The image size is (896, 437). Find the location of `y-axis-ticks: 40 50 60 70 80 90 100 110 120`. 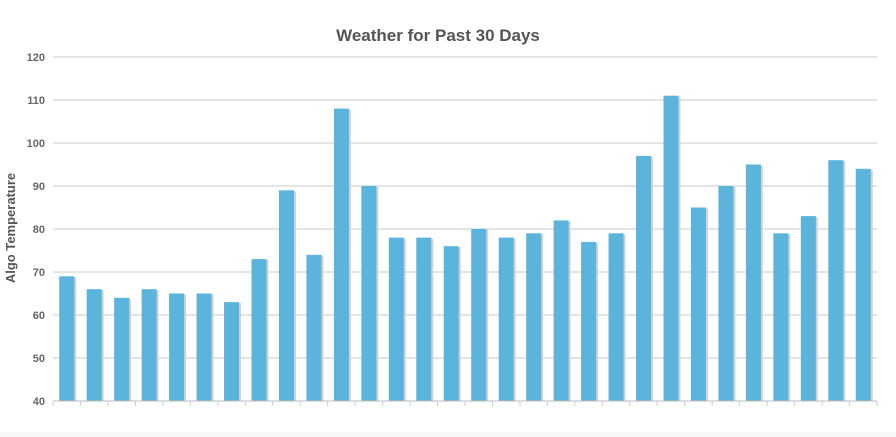

y-axis-ticks: 40 50 60 70 80 90 100 110 120 is located at coordinates (36, 230).